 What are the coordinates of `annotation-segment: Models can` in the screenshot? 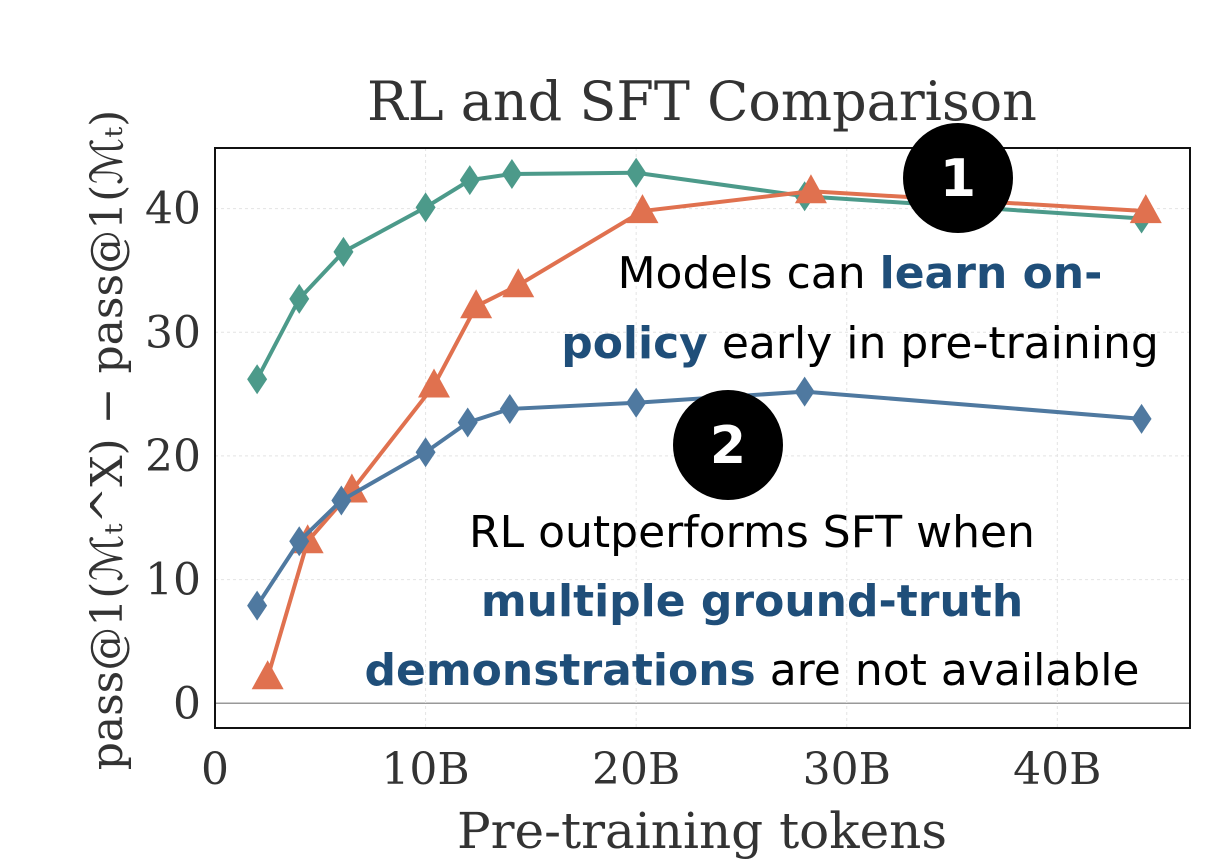 It's located at (749, 273).